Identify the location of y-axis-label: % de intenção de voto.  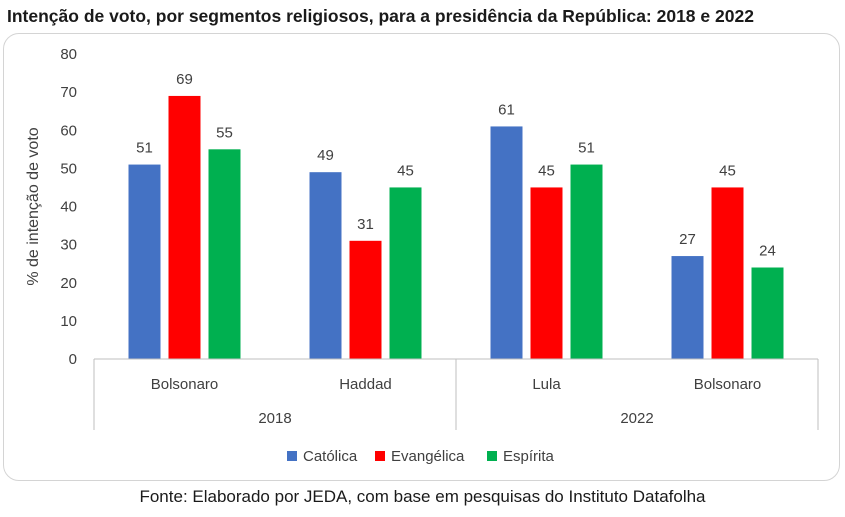
(33, 206).